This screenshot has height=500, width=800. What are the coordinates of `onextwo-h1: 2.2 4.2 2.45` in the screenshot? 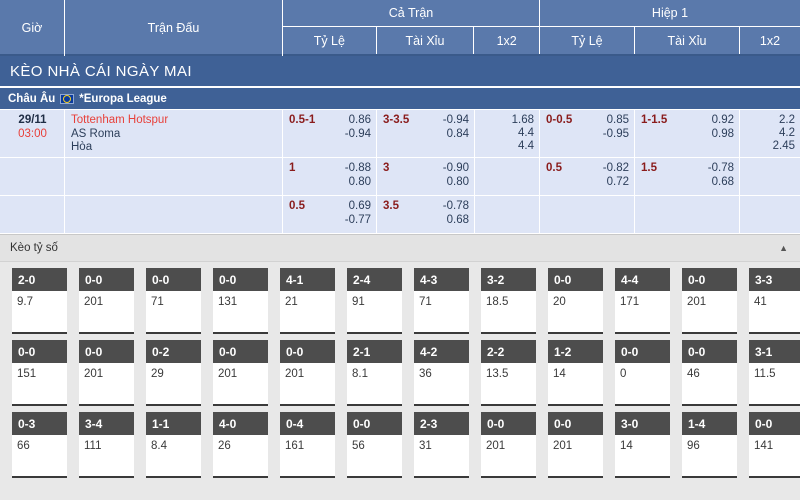 It's located at (770, 133).